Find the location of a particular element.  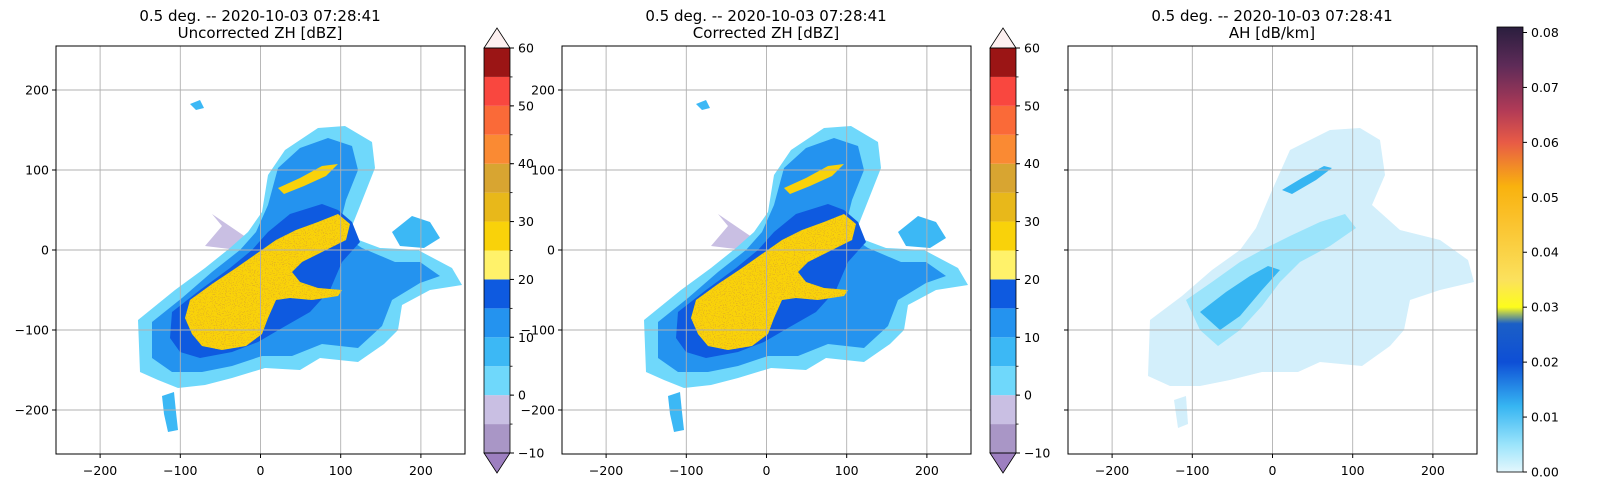

colorbar-tick-label: 0.03 is located at coordinates (1545, 307).